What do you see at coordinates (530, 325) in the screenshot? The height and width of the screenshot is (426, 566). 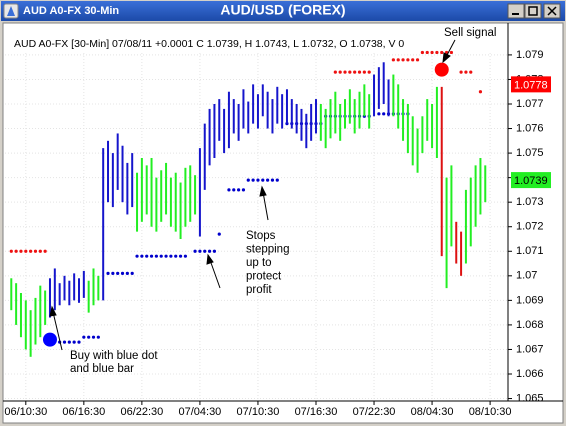 I see `y-tick-label: 1.068` at bounding box center [530, 325].